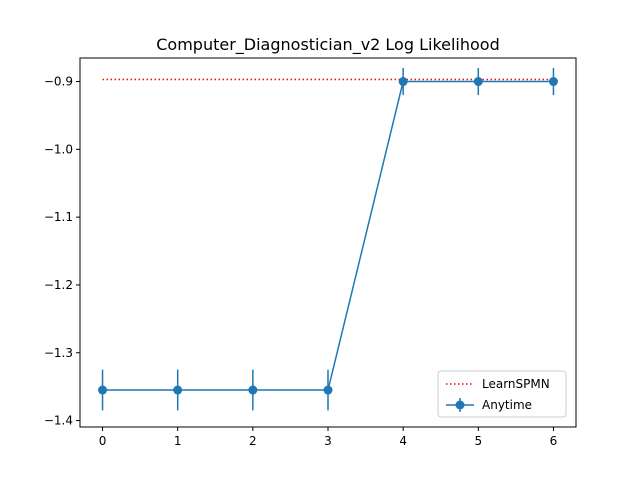 Image resolution: width=640 pixels, height=480 pixels. What do you see at coordinates (478, 441) in the screenshot?
I see `x-tick-label: 5` at bounding box center [478, 441].